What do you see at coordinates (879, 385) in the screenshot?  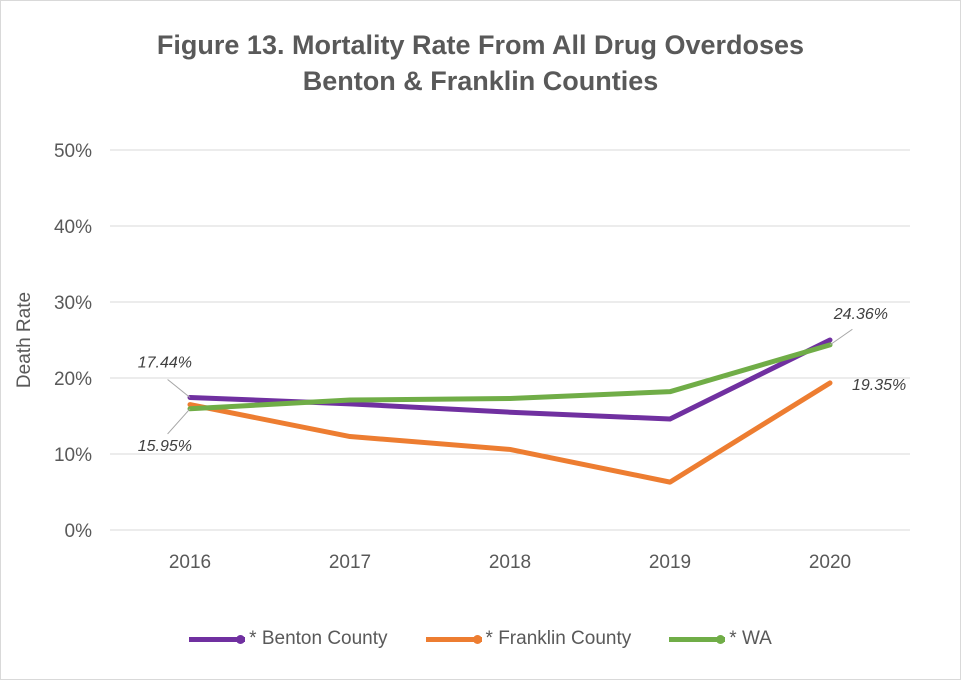 I see `data-label: 19.35%` at bounding box center [879, 385].